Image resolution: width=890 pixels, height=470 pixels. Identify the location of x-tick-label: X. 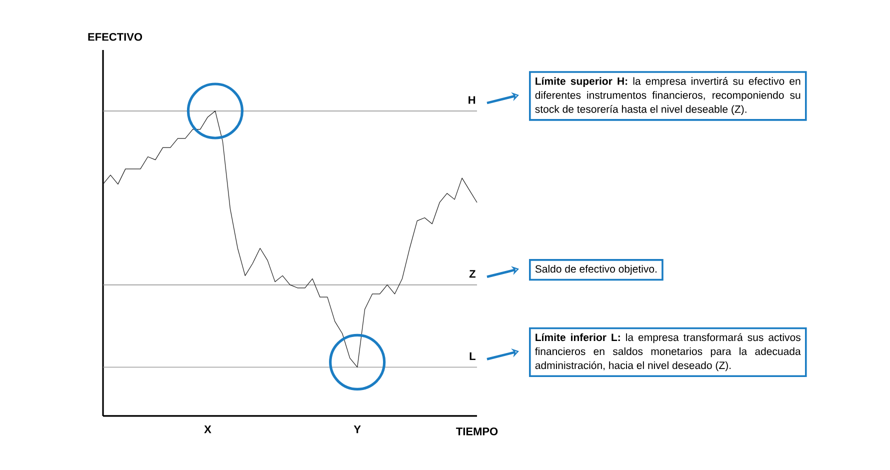
(208, 430).